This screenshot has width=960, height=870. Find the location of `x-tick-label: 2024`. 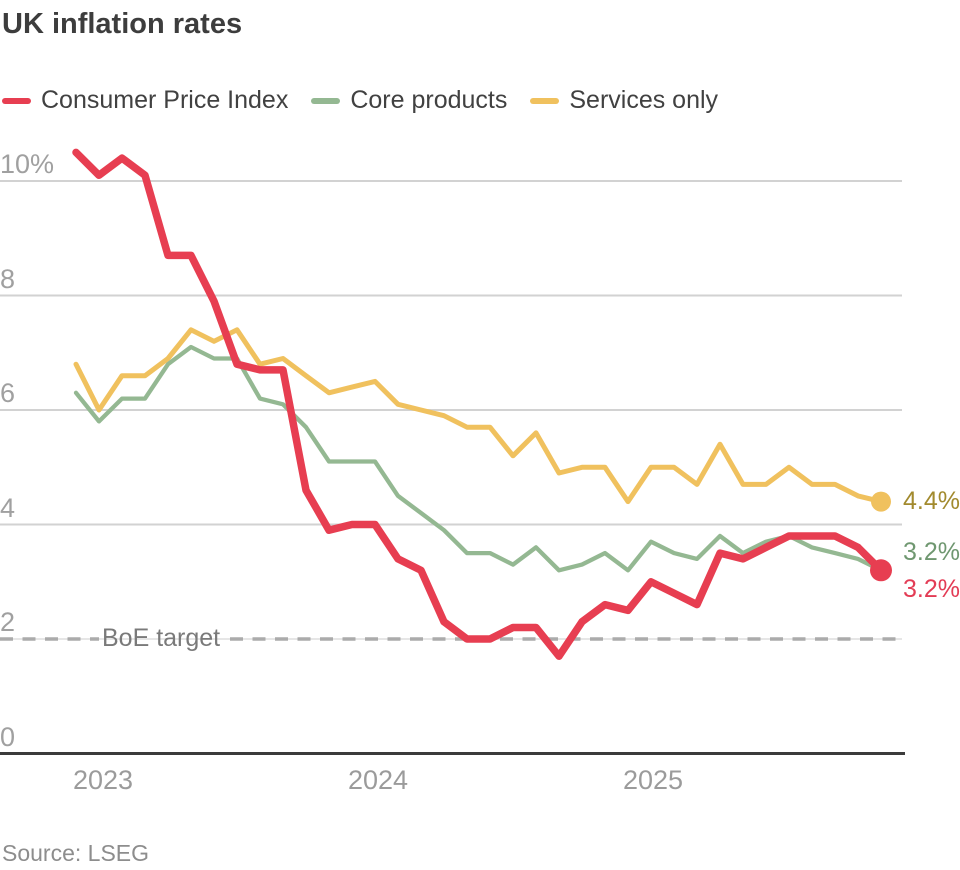

x-tick-label: 2024 is located at coordinates (378, 780).